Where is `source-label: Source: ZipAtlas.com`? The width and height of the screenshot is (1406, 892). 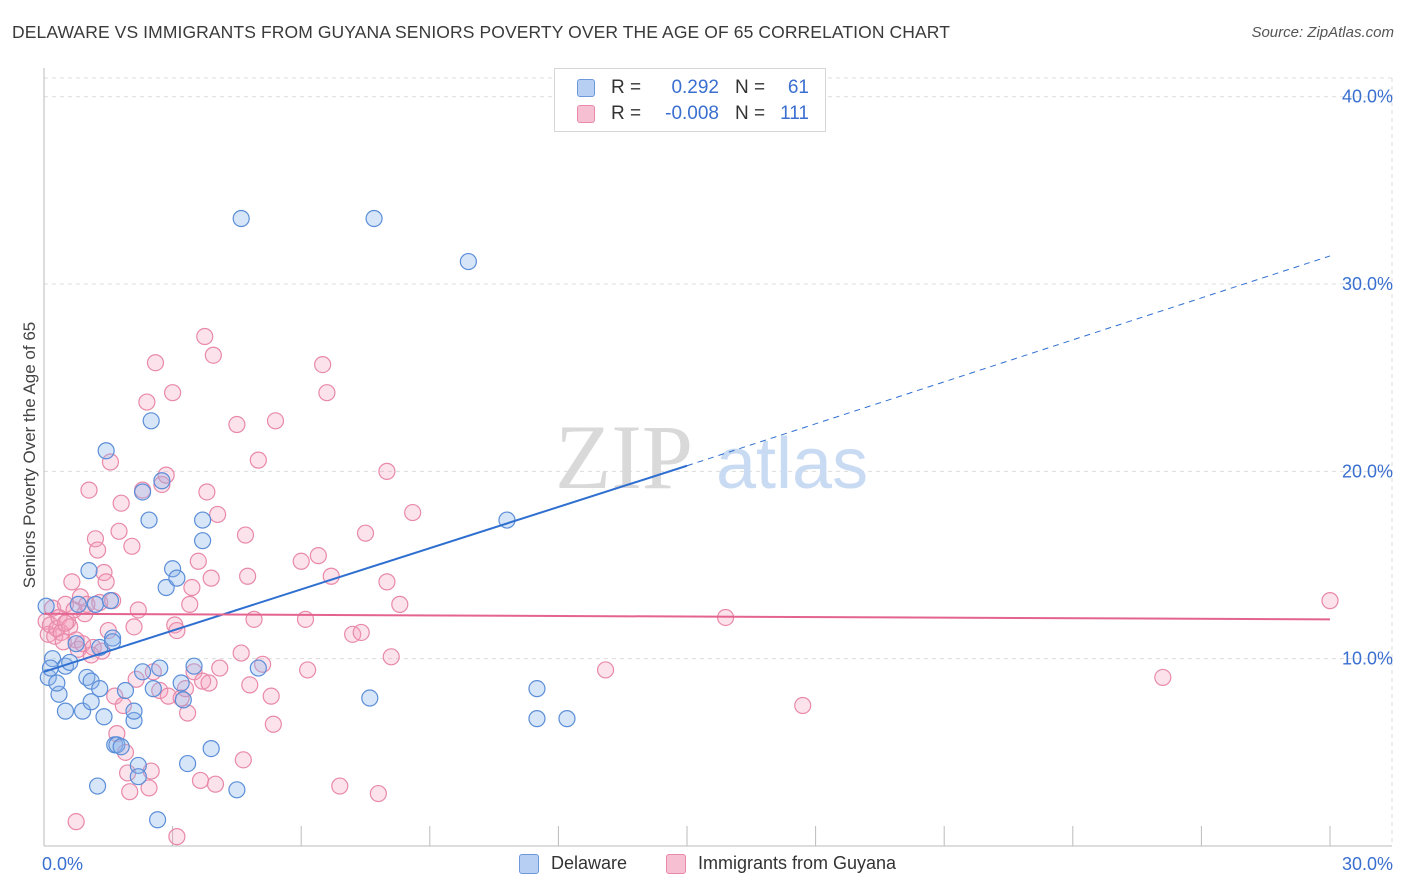
source-label: Source: ZipAtlas.com is located at coordinates (1322, 32).